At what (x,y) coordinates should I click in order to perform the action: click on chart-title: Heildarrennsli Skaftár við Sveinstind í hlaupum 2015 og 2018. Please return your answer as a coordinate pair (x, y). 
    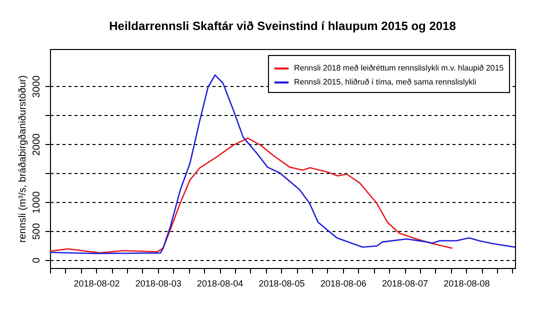
    Looking at the image, I should click on (282, 26).